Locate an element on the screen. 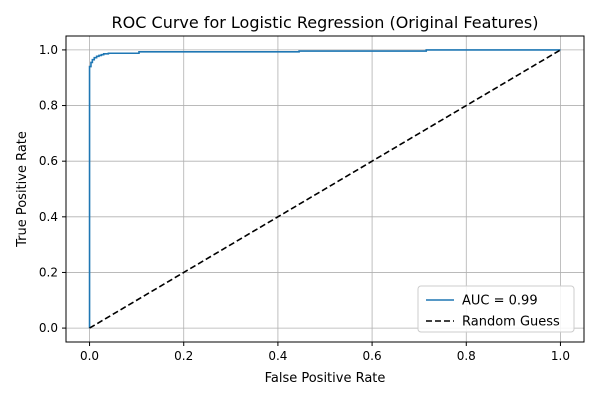 This screenshot has height=400, width=600. x-tick-label-0: 0.0 is located at coordinates (89, 356).